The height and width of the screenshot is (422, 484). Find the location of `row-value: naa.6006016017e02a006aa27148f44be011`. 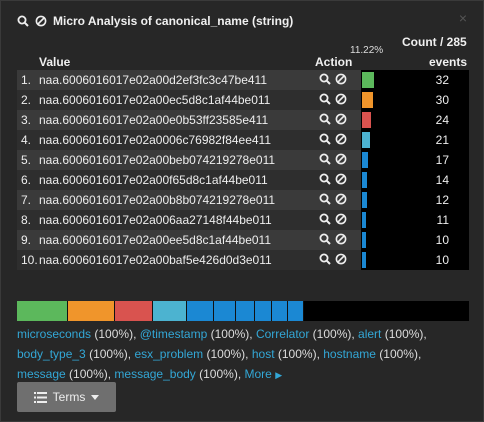

row-value: naa.6006016017e02a006aa27148f44be011 is located at coordinates (155, 220).